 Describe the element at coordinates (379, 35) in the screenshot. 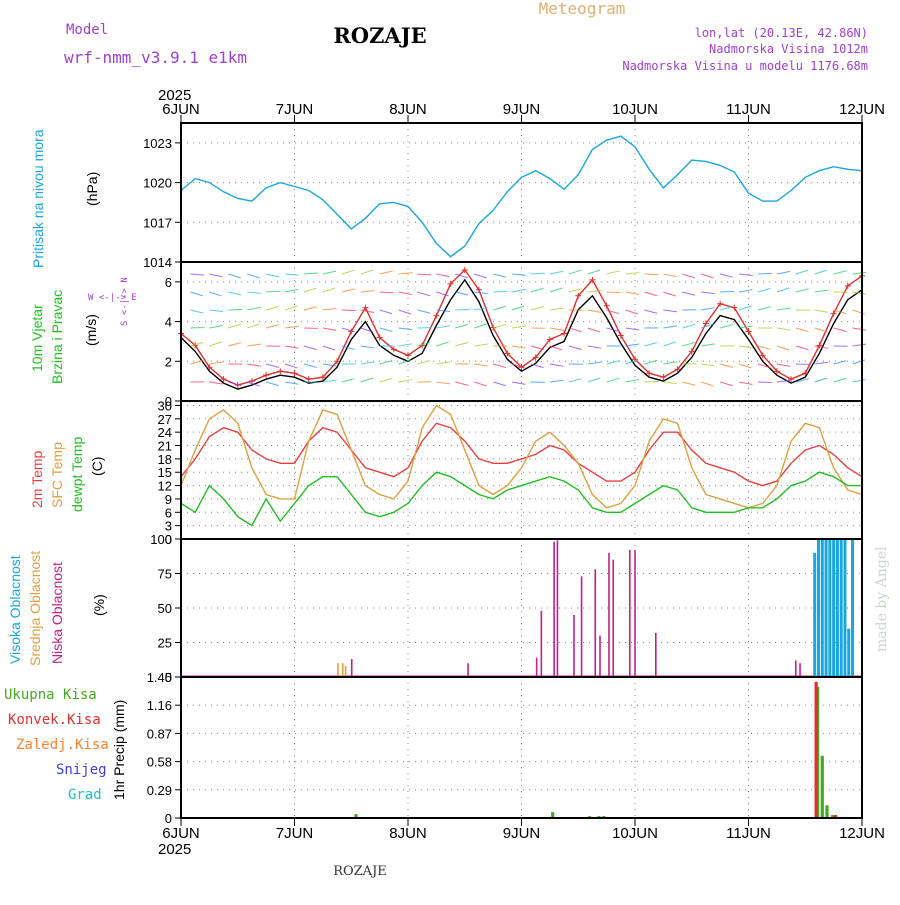

I see `station-title: ROZAJE` at that location.